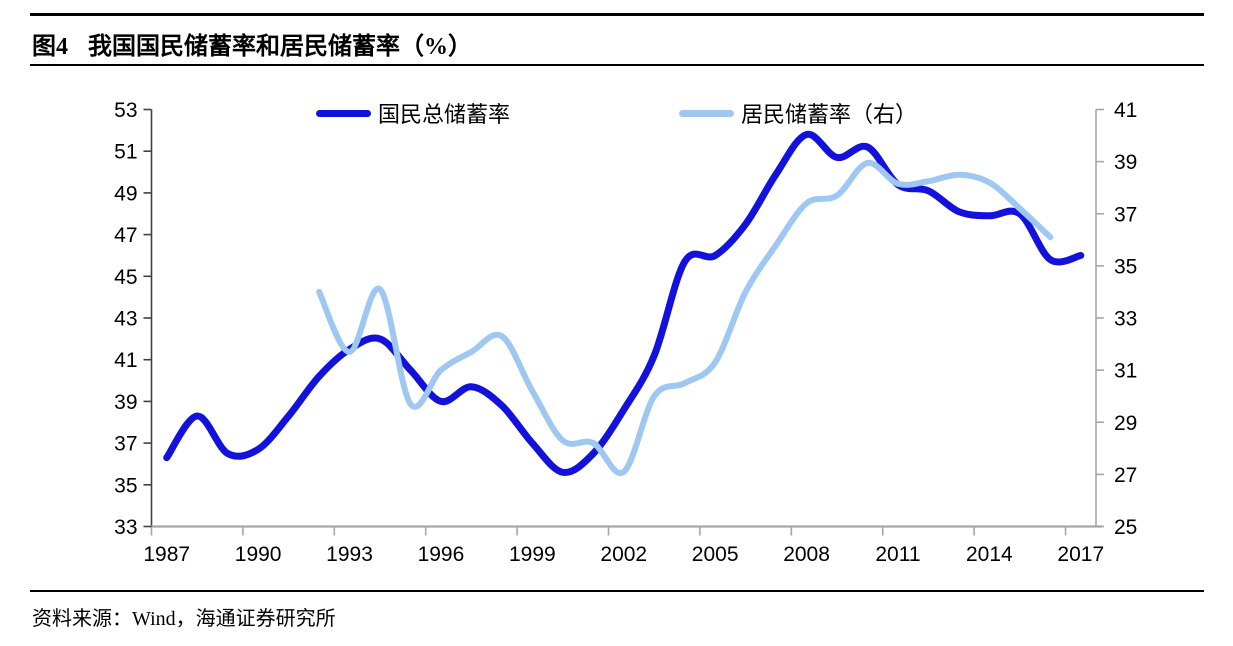 This screenshot has height=646, width=1233. What do you see at coordinates (125, 360) in the screenshot?
I see `left-axis-tick-label: 41` at bounding box center [125, 360].